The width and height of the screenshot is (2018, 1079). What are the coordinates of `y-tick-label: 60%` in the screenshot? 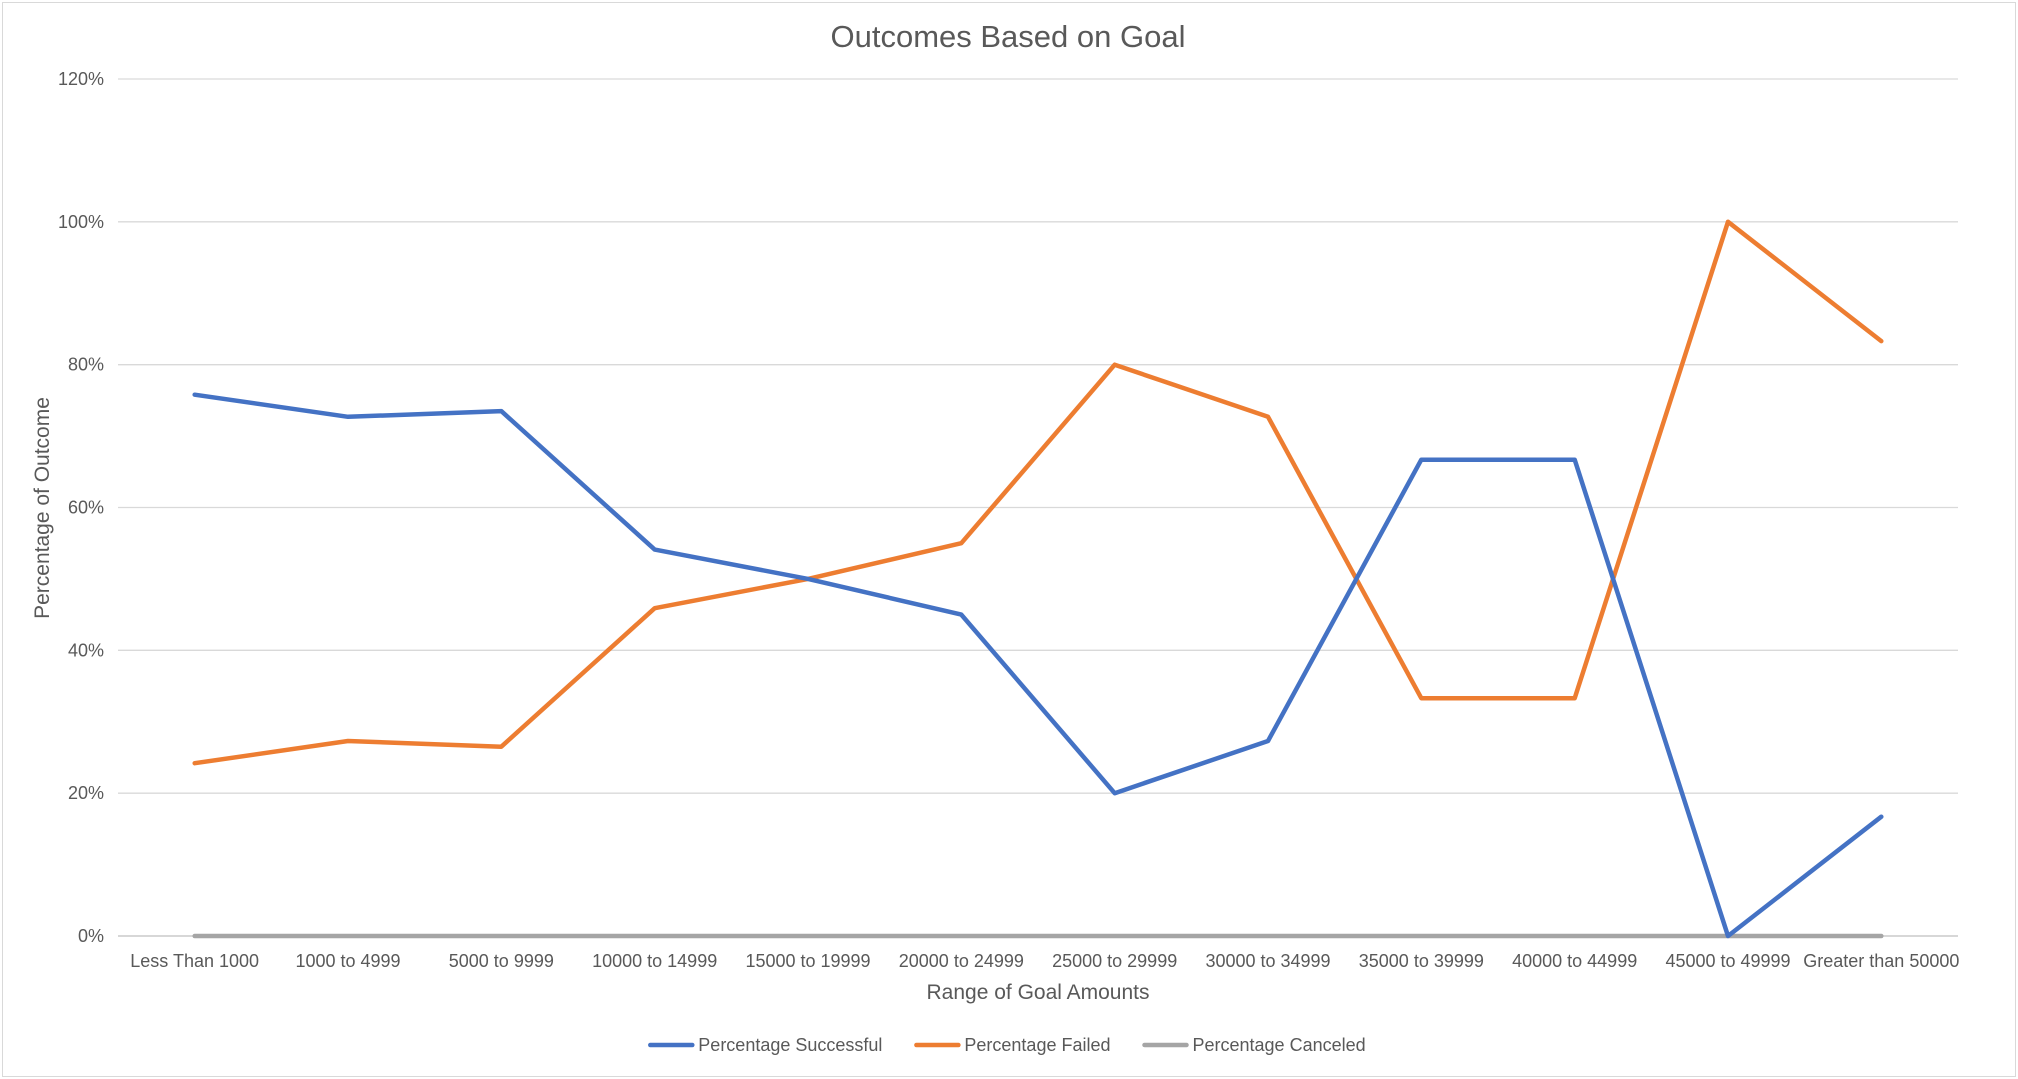 It's located at (86, 508).